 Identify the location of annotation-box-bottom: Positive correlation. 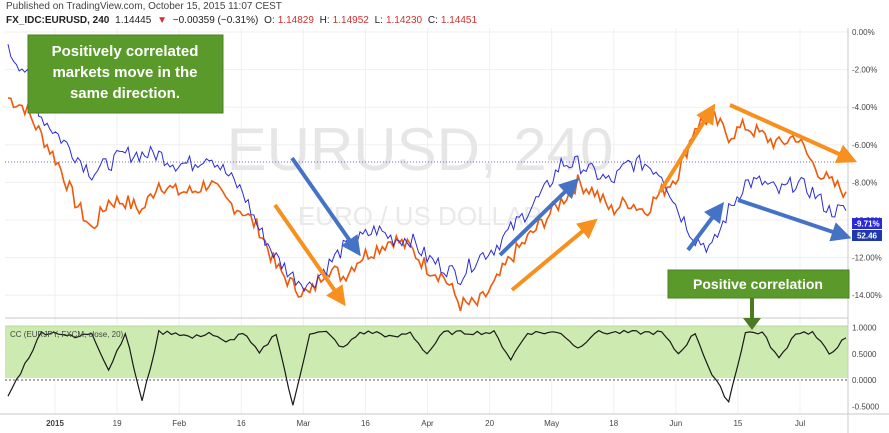
(758, 284).